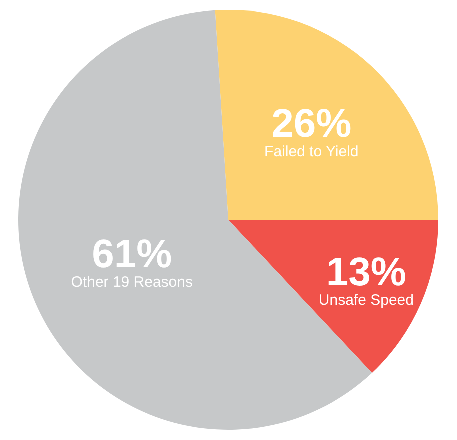 The height and width of the screenshot is (440, 457). Describe the element at coordinates (311, 152) in the screenshot. I see `slice-label: Failed to Yield` at that location.